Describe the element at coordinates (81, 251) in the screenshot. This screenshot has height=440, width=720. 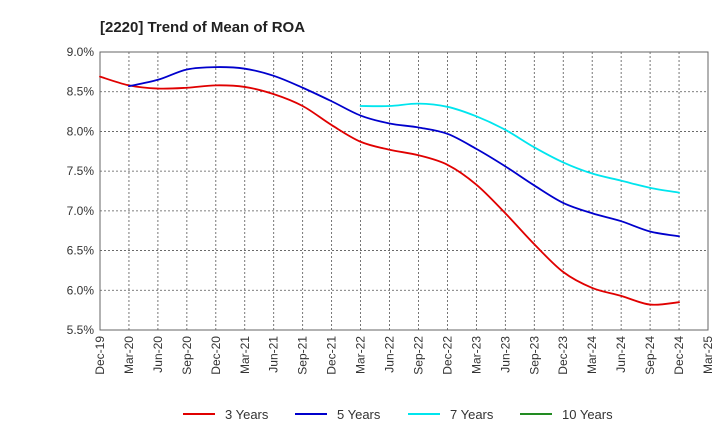
I see `y-tick-label: 6.5%` at that location.